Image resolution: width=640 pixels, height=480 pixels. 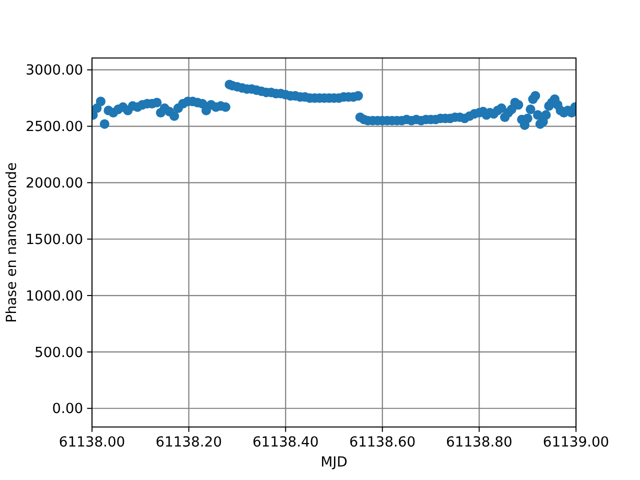 What do you see at coordinates (12, 242) in the screenshot?
I see `y-axis-title: Phase en nanoseconde` at bounding box center [12, 242].